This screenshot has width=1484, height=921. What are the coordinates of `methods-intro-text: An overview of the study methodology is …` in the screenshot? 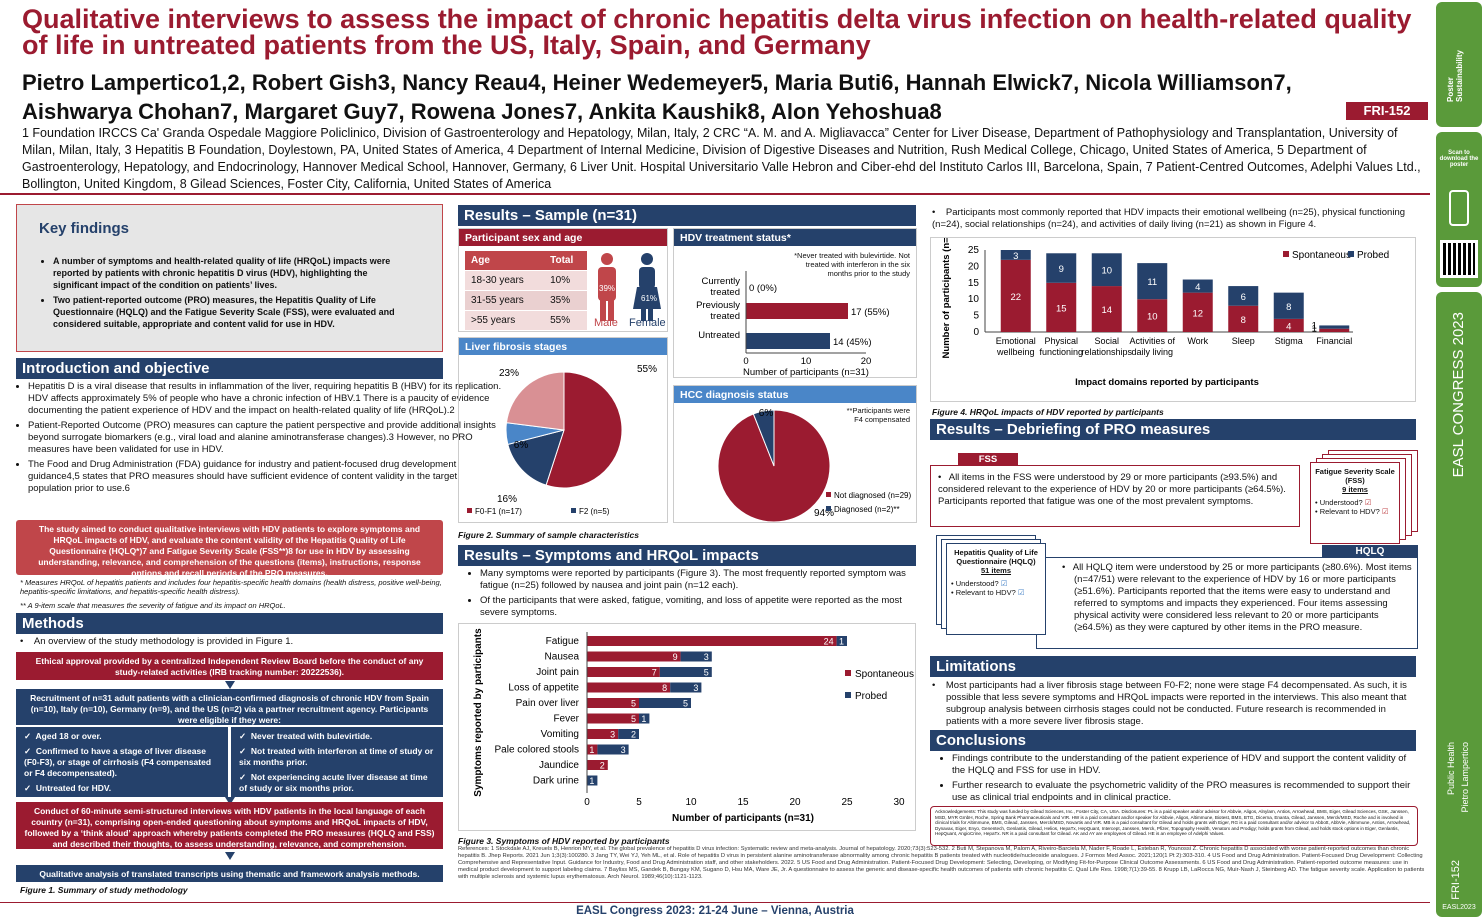 It's located at (163, 641).